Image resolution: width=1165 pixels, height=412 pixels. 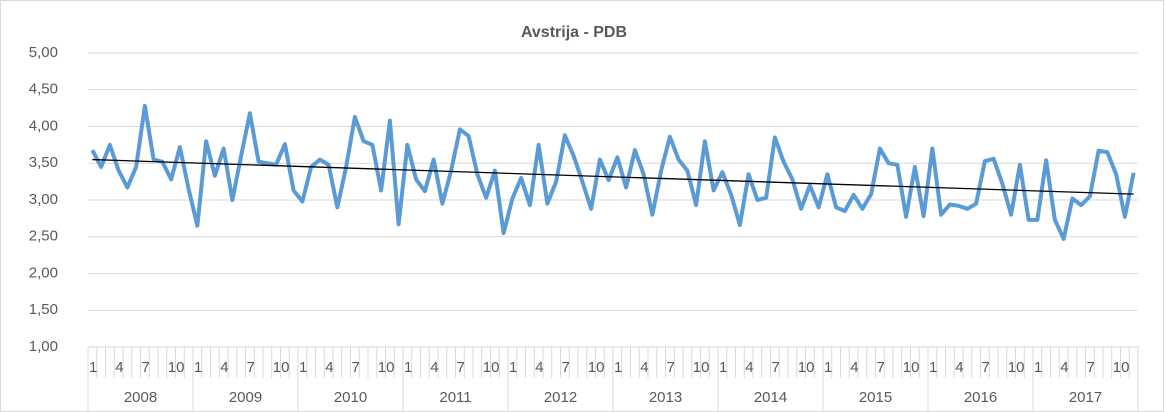 What do you see at coordinates (43, 125) in the screenshot?
I see `y-tick-label: 4,00` at bounding box center [43, 125].